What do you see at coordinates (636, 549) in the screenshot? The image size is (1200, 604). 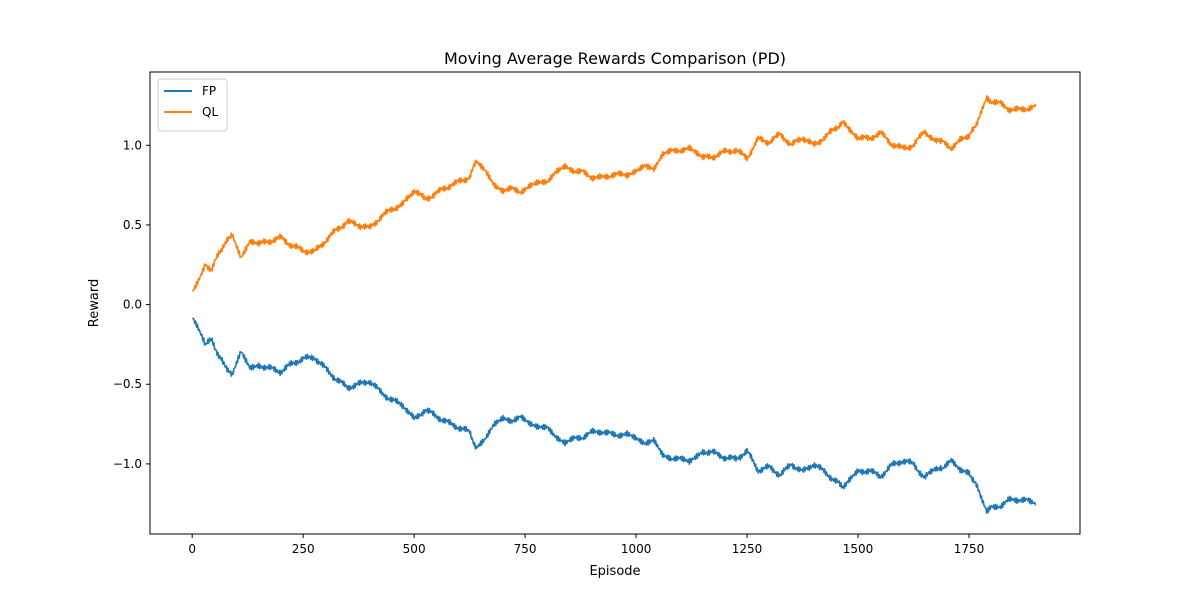 I see `x-tick-label: 1000` at bounding box center [636, 549].